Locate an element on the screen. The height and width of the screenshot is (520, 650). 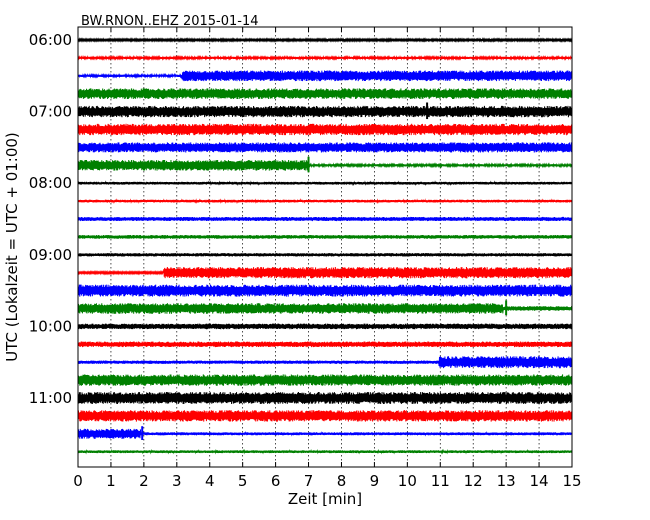
x-tick-label-9: 9 is located at coordinates (375, 481).